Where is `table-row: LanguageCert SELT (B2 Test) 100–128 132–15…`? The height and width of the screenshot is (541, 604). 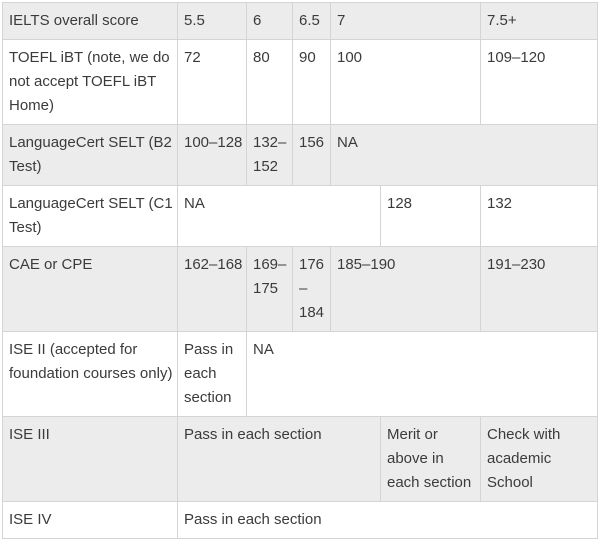
table-row: LanguageCert SELT (B2 Test) 100–128 132–15… is located at coordinates (300, 155).